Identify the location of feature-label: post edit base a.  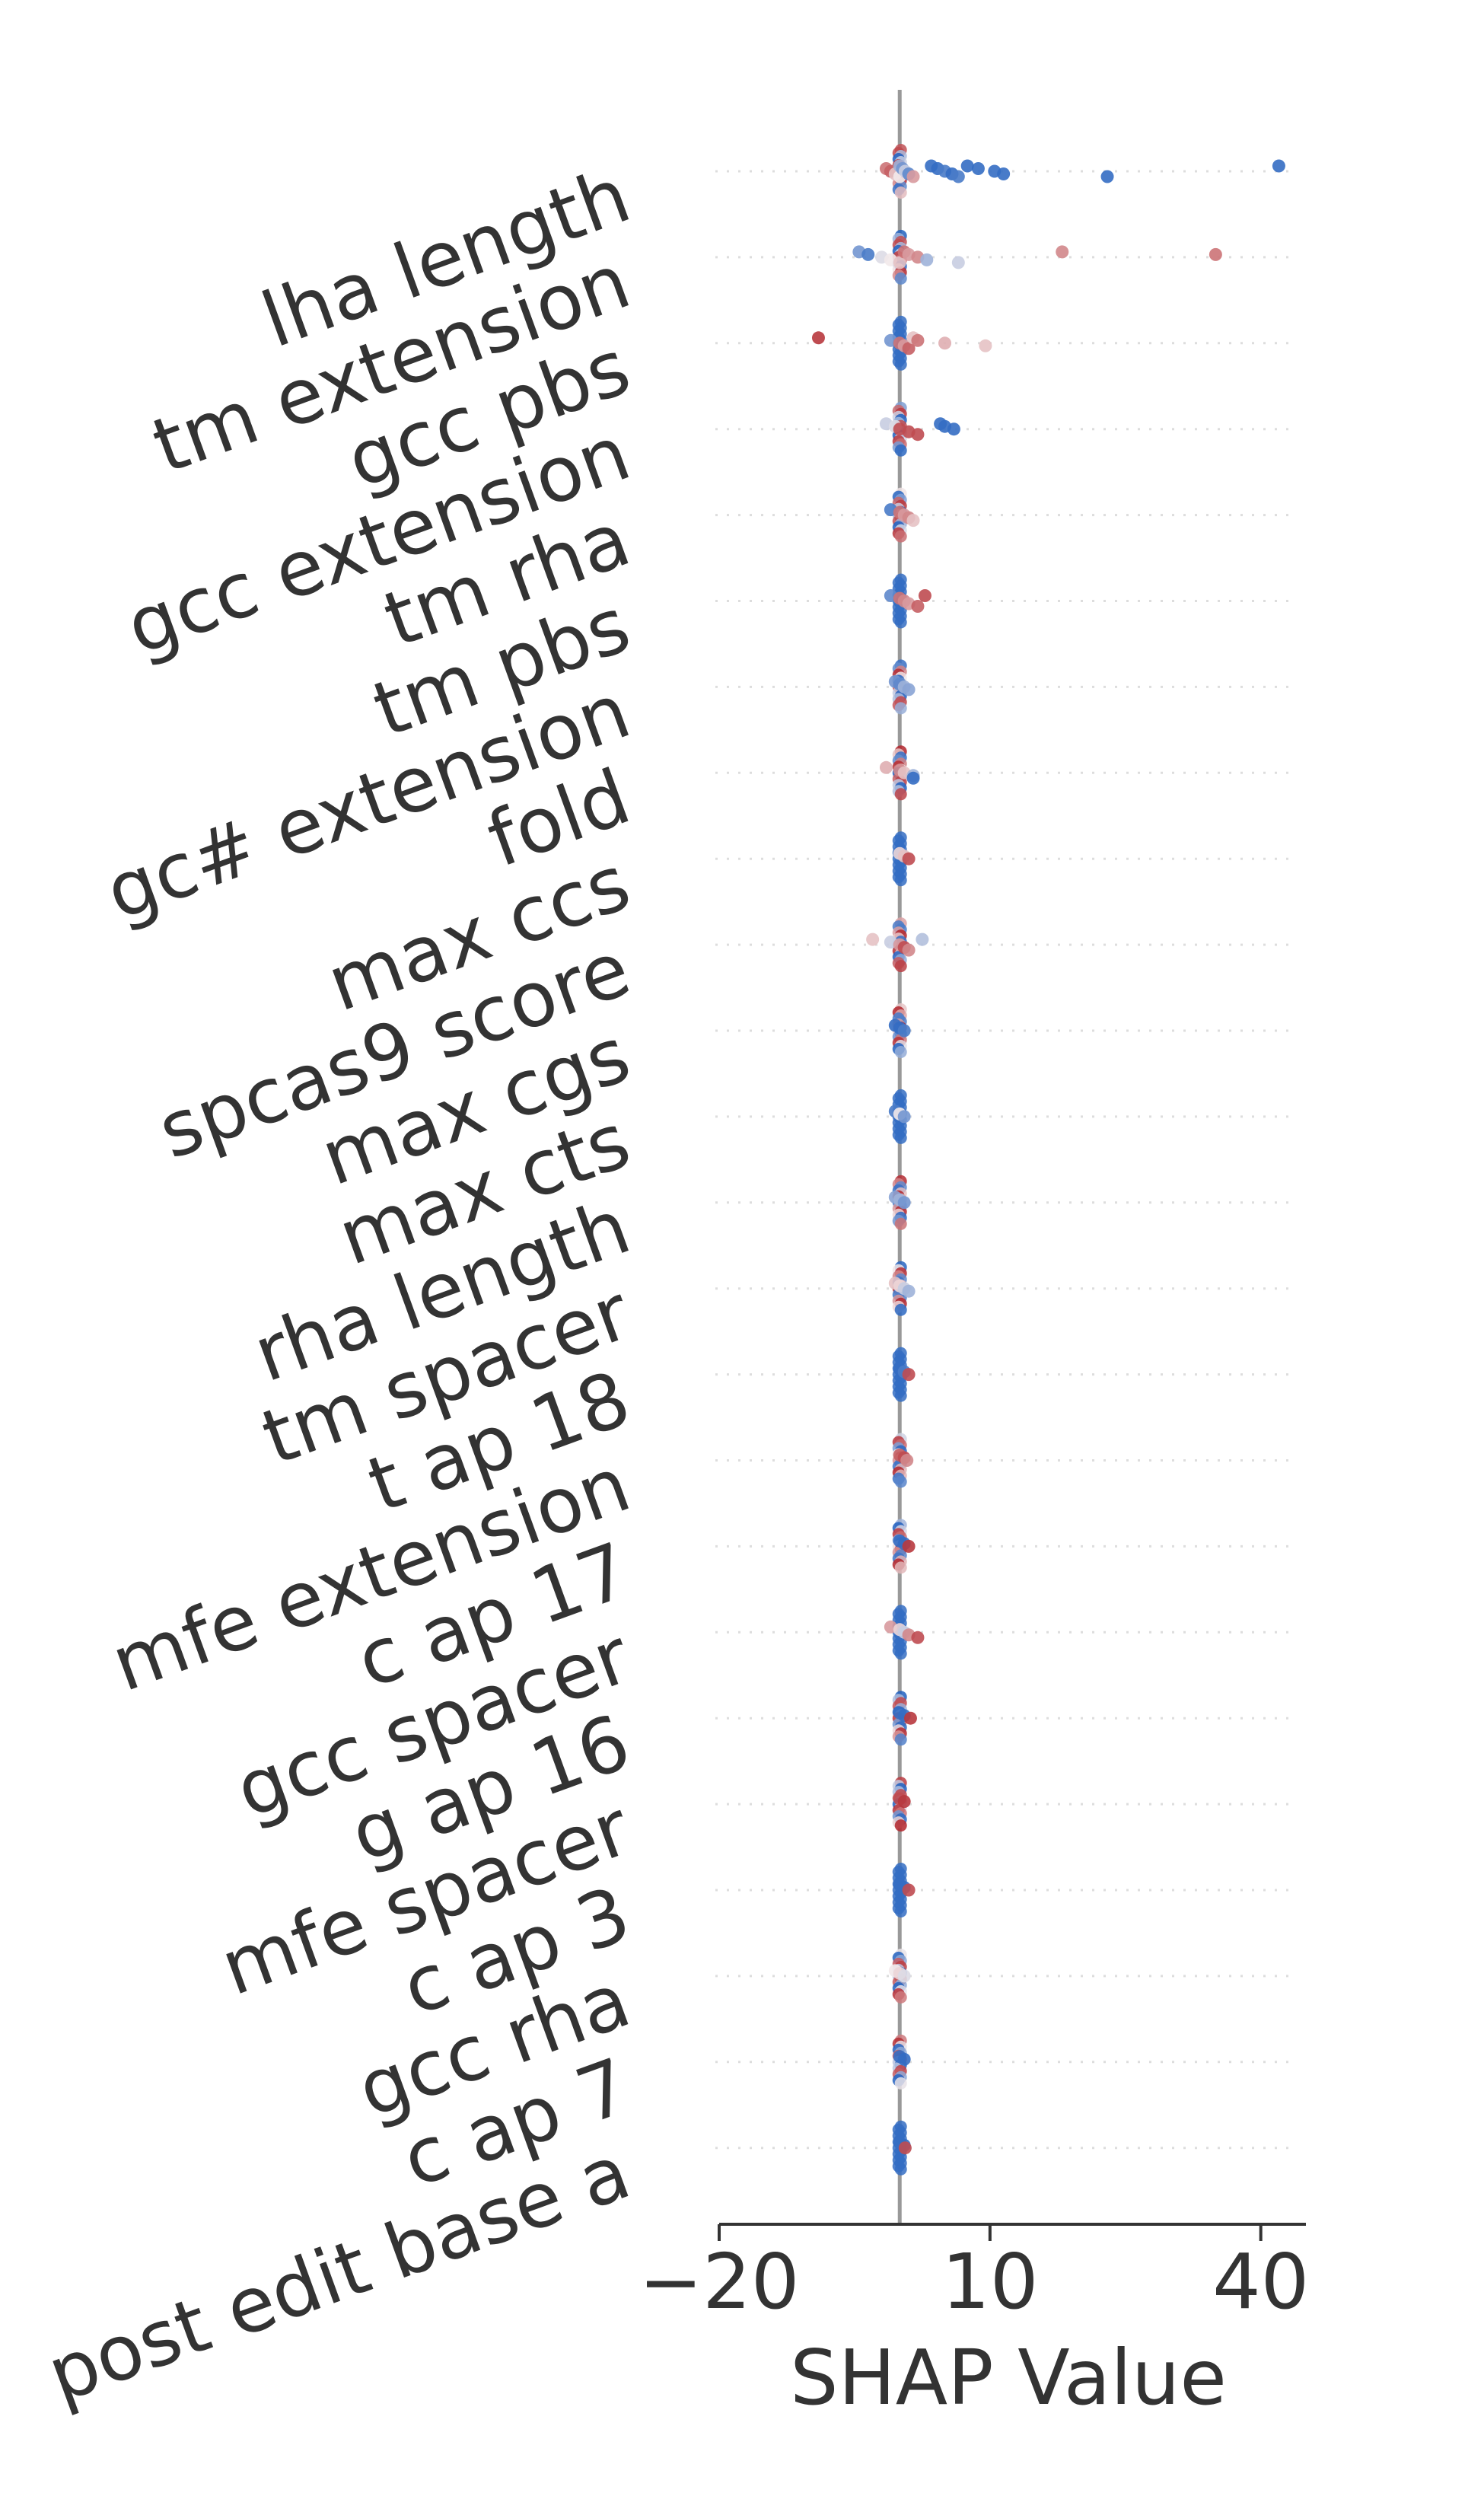
(340, 2273).